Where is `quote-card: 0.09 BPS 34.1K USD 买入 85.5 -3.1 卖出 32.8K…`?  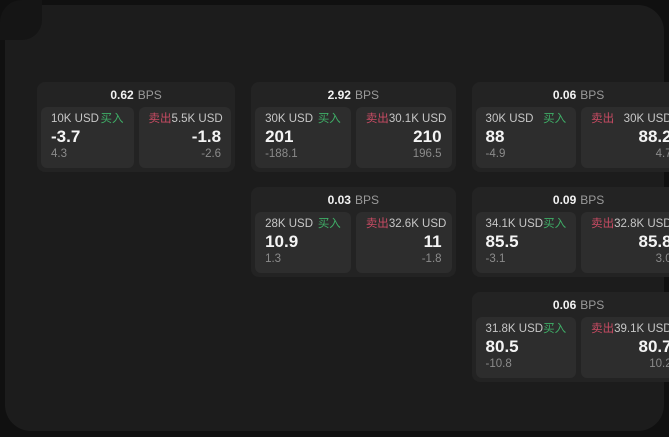
quote-card: 0.09 BPS 34.1K USD 买入 85.5 -3.1 卖出 32.8K… is located at coordinates (570, 232).